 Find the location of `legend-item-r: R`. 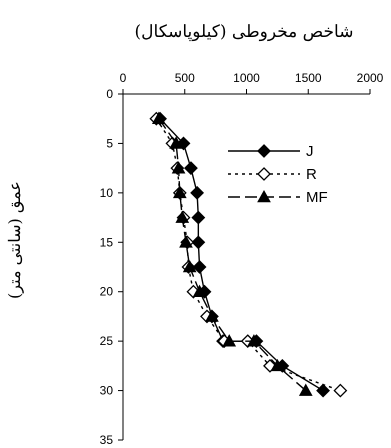

legend-item-r: R is located at coordinates (272, 174).